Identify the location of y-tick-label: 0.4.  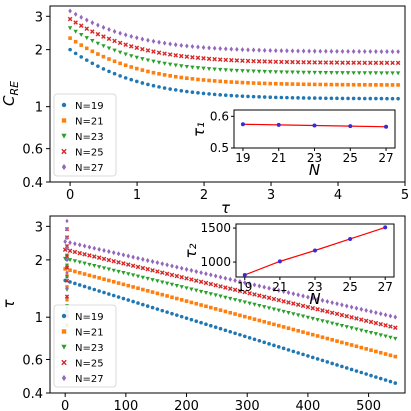
(32, 394).